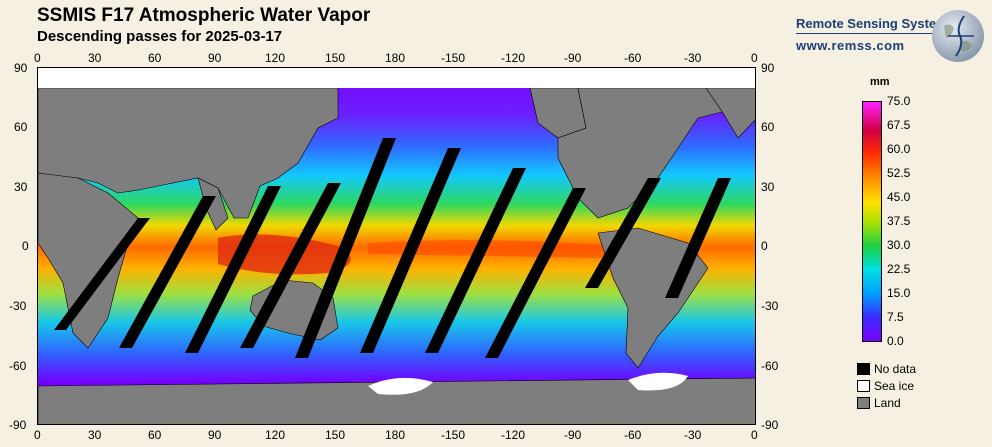 This screenshot has width=992, height=447. What do you see at coordinates (895, 341) in the screenshot?
I see `colorbar-label: 0.0` at bounding box center [895, 341].